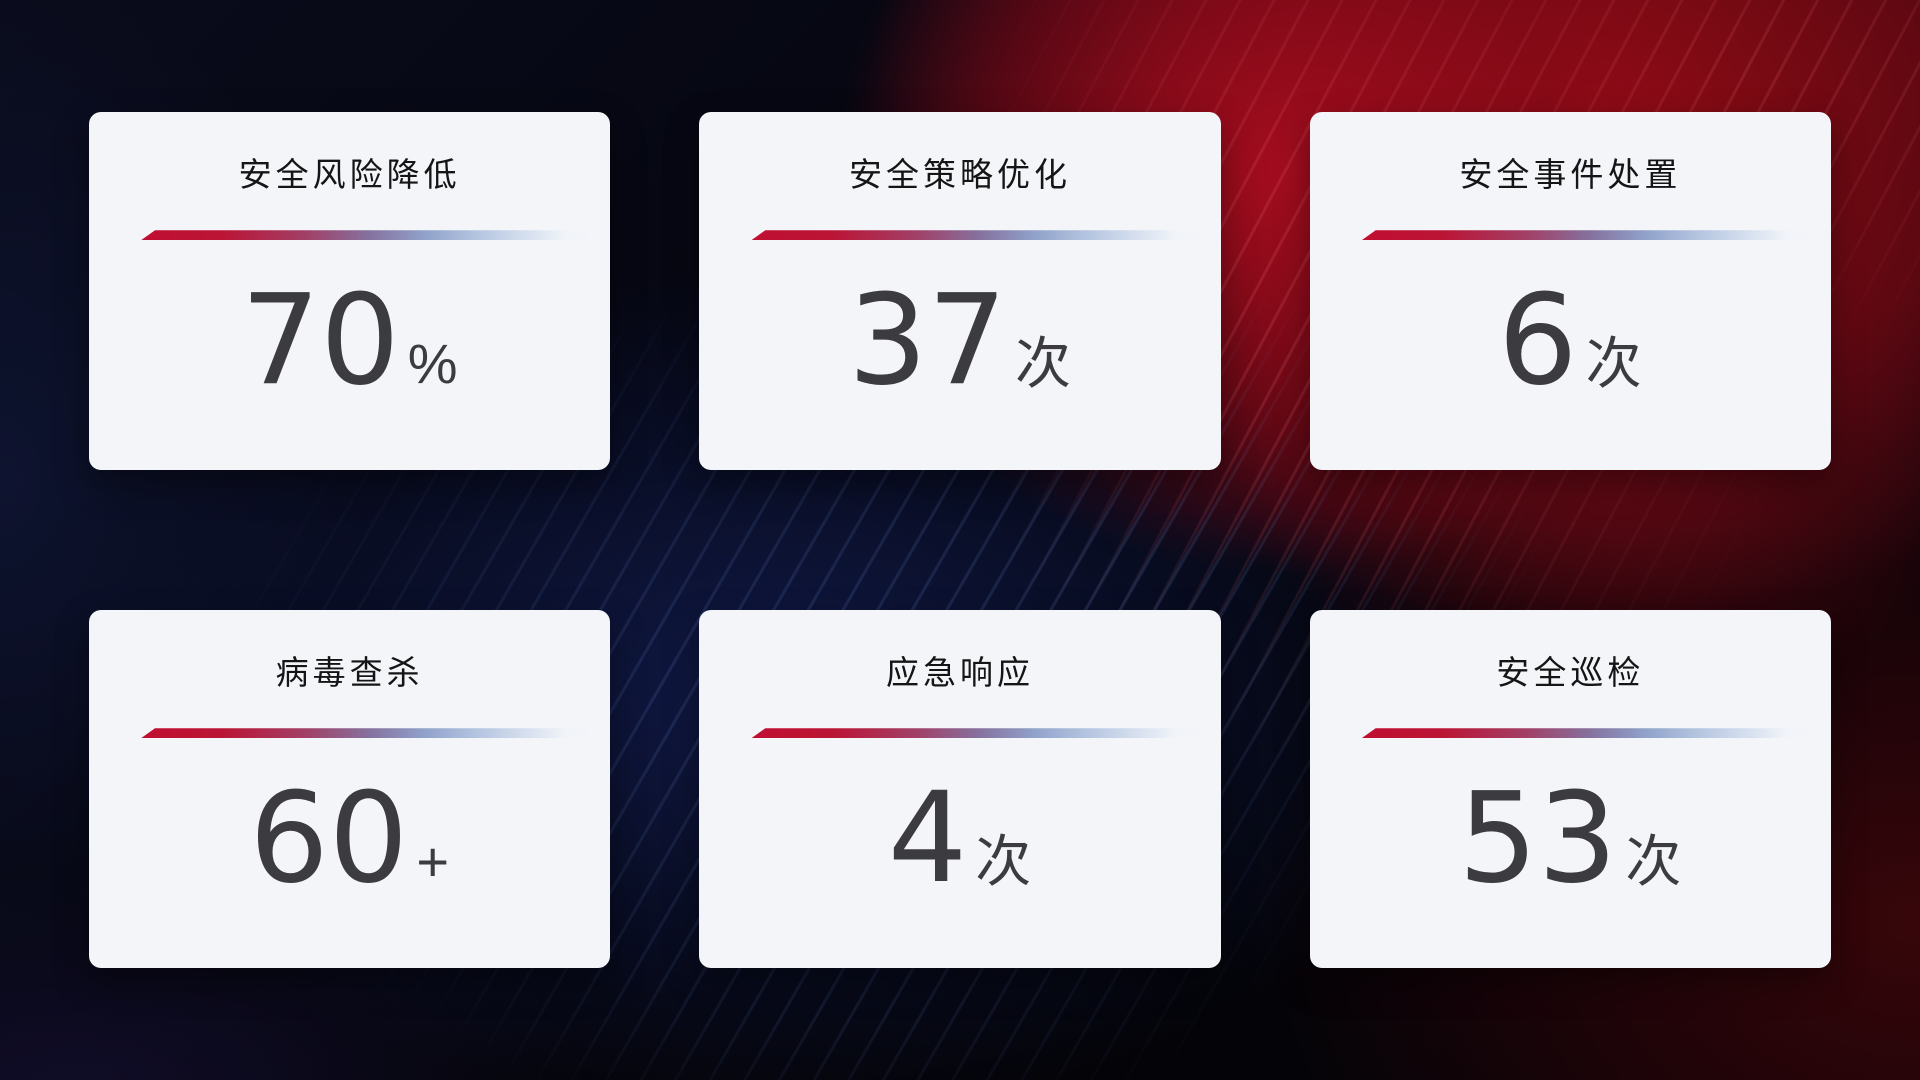  I want to click on value-number: 37, so click(927, 341).